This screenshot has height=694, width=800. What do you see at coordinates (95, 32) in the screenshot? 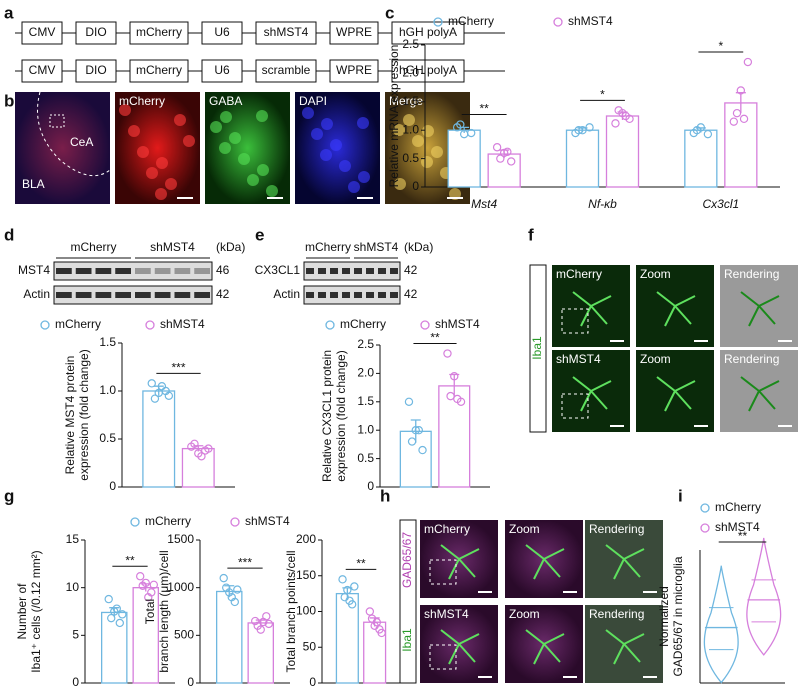
I see `construct-label: DIO` at bounding box center [95, 32].